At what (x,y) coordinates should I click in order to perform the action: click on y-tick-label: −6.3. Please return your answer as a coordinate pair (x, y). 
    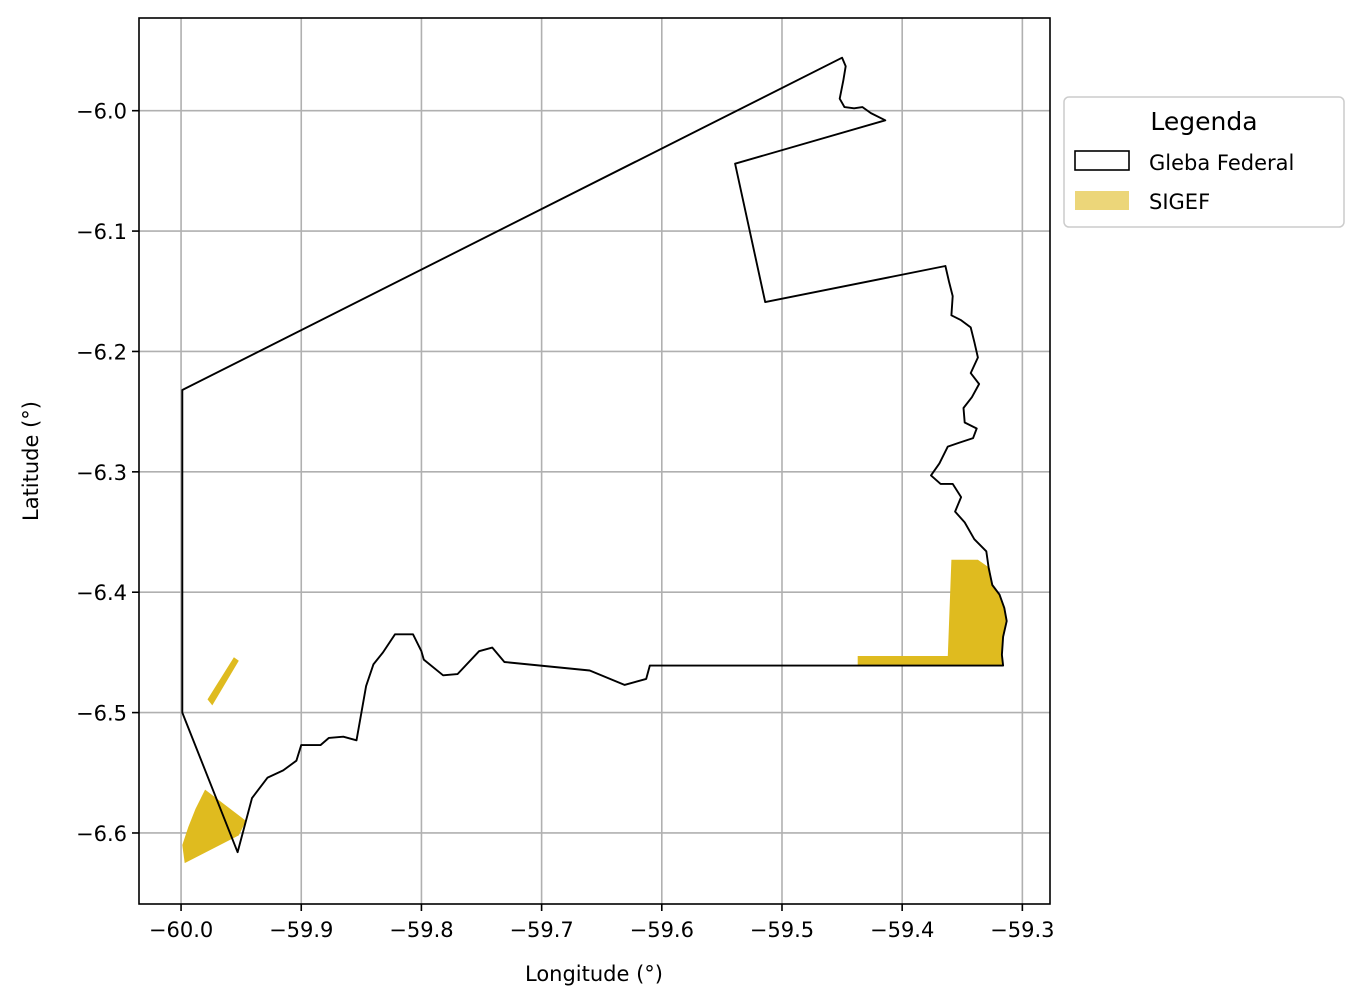
    Looking at the image, I should click on (101, 473).